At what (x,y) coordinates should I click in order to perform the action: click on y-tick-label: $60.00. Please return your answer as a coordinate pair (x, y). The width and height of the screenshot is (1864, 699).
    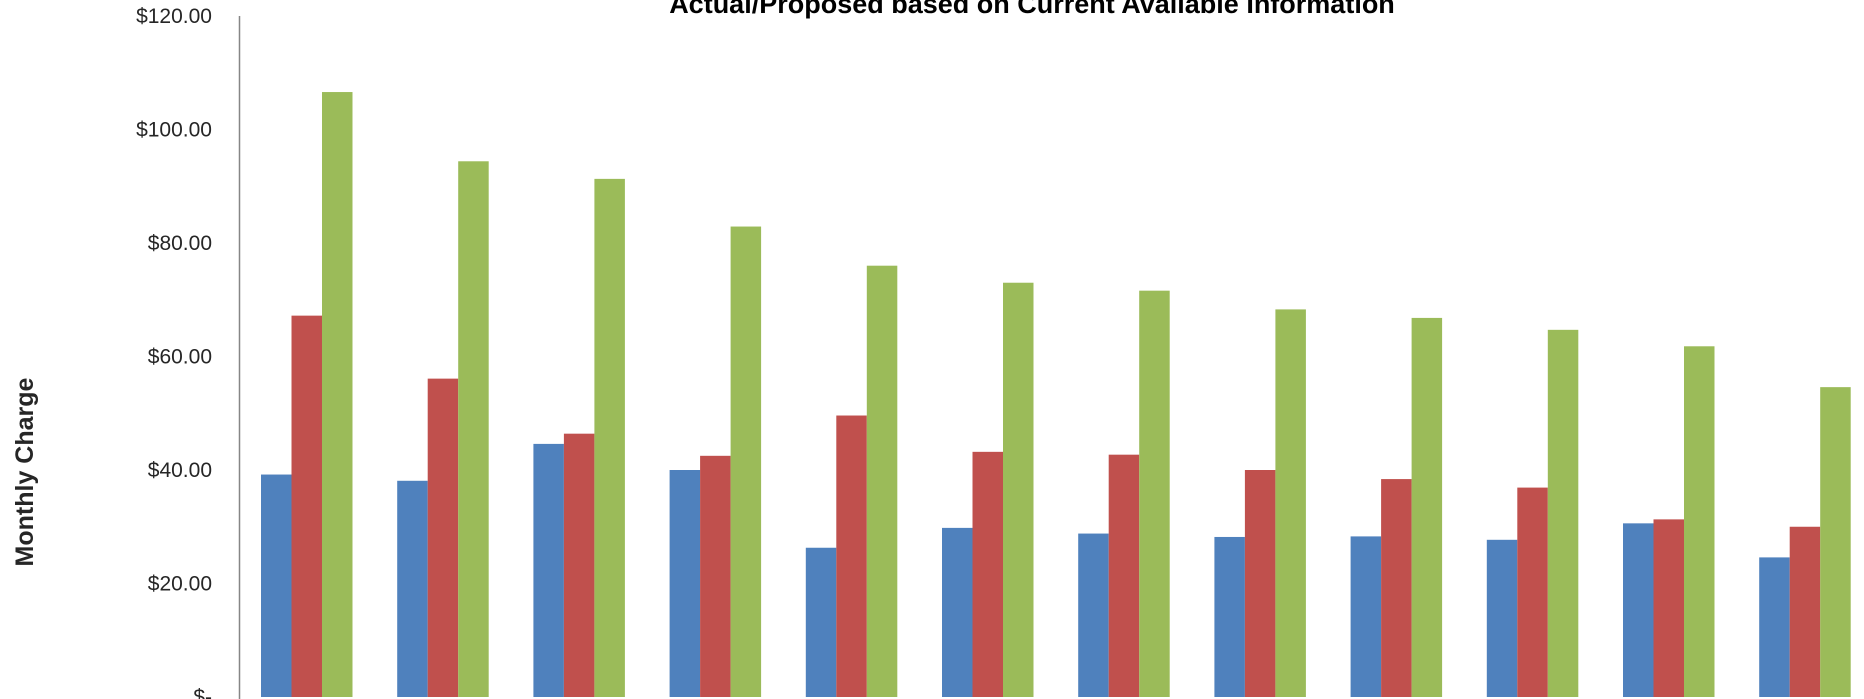
    Looking at the image, I should click on (180, 357).